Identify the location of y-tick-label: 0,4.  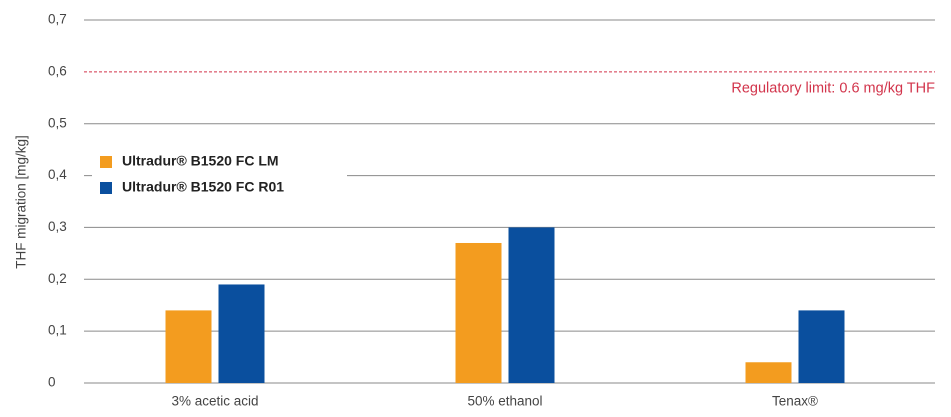
(57, 174).